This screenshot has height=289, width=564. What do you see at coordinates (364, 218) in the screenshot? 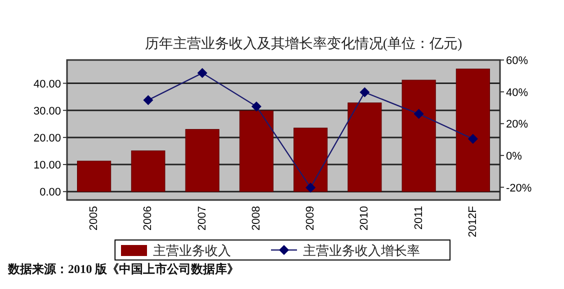
I see `x-tick-label: 2010` at bounding box center [364, 218].